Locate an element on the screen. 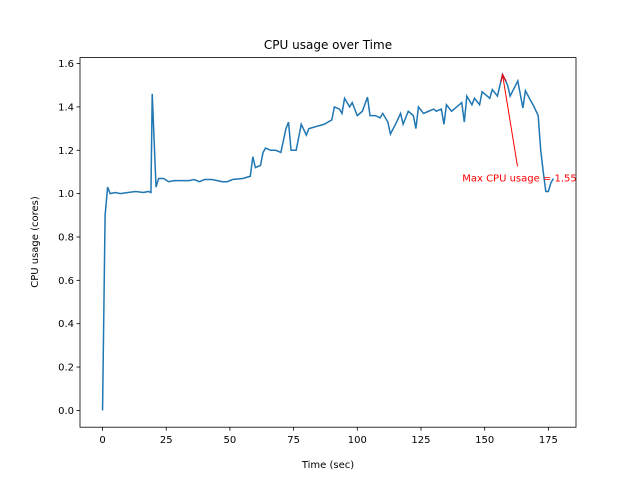 Image resolution: width=640 pixels, height=480 pixels. y-tick-label: 1.0 is located at coordinates (66, 194).